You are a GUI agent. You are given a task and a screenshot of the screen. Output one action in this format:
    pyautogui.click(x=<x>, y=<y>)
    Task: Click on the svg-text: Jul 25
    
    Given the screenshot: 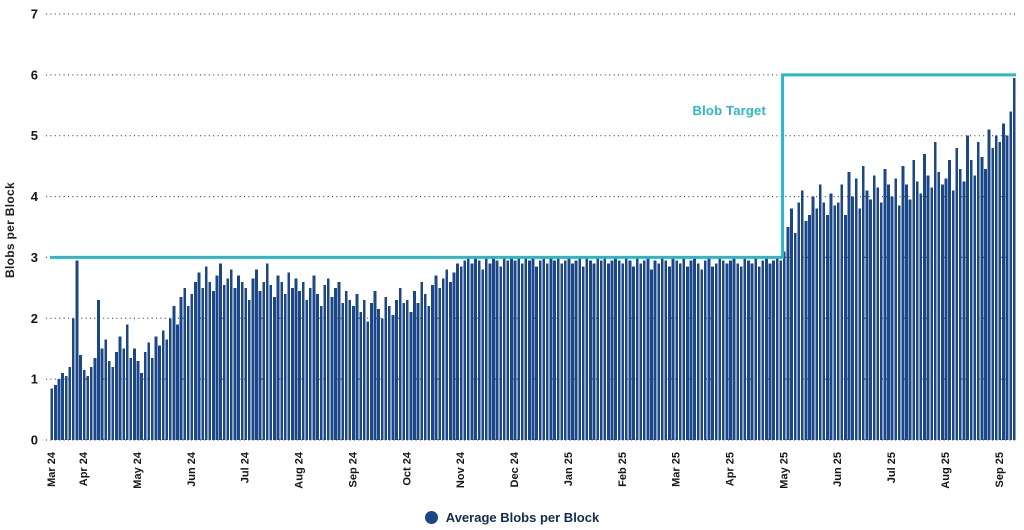 What is the action you would take?
    pyautogui.click(x=892, y=467)
    